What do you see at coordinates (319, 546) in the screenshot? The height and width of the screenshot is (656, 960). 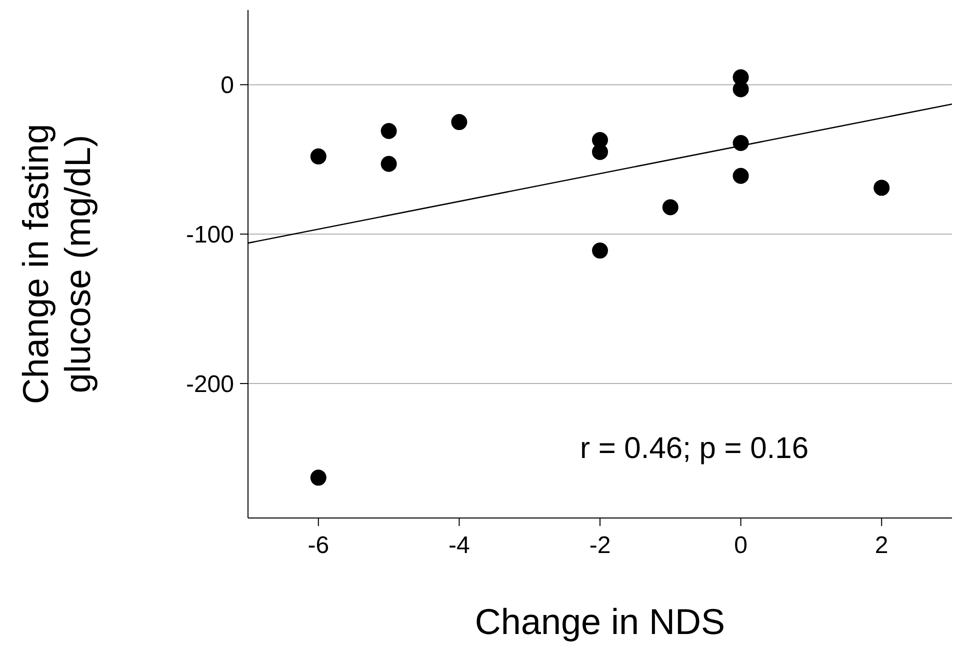 I see `x-tick-label: -6` at bounding box center [319, 546].